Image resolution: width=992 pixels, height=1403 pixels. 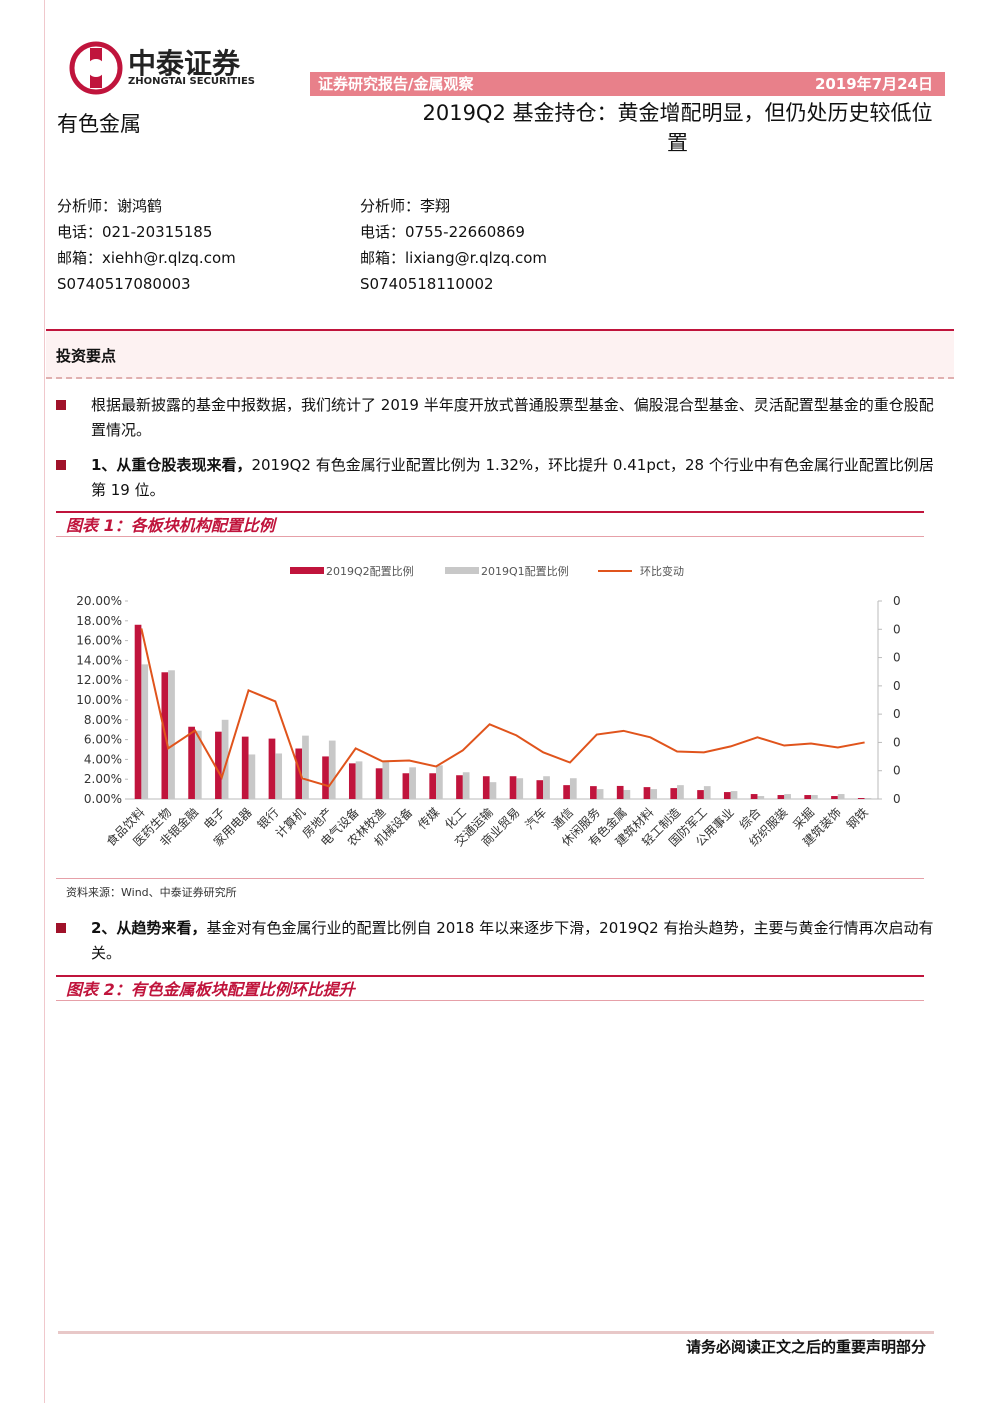 What do you see at coordinates (490, 988) in the screenshot?
I see `figure-title: 图表 2：有色金属板块配置比例环比提升` at bounding box center [490, 988].